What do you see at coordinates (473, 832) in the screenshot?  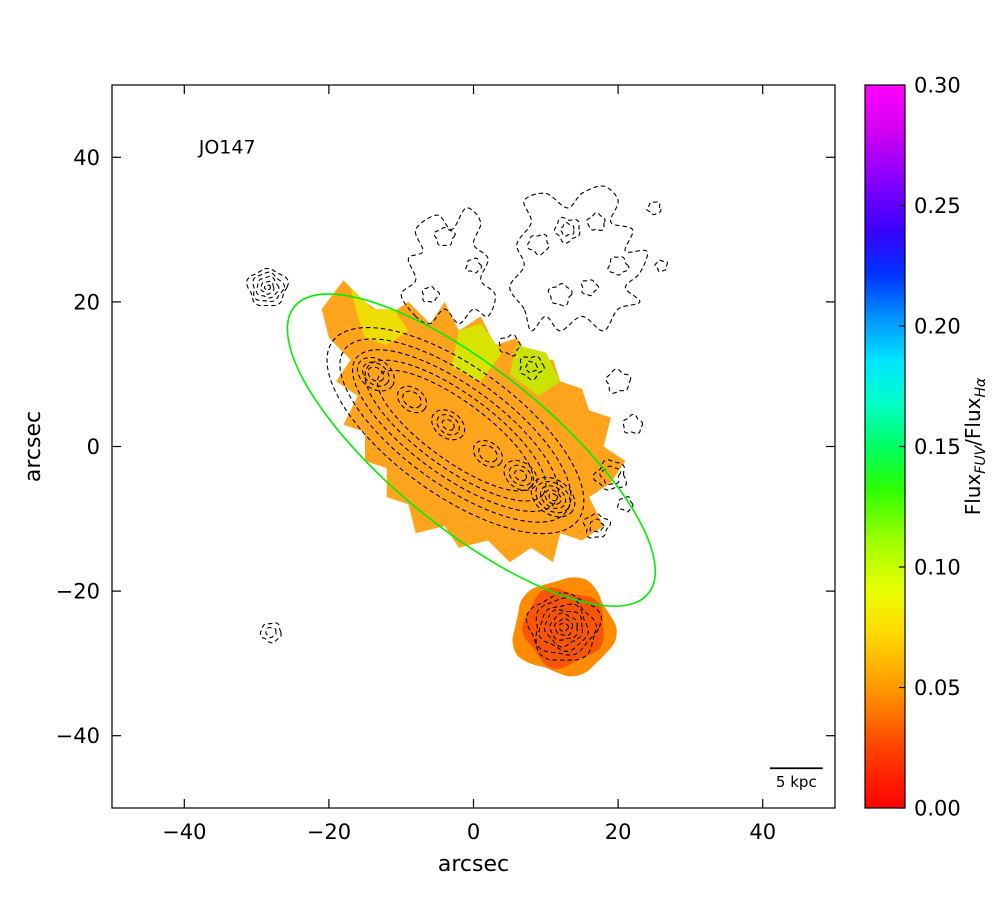 I see `x-tick-label: 0` at bounding box center [473, 832].